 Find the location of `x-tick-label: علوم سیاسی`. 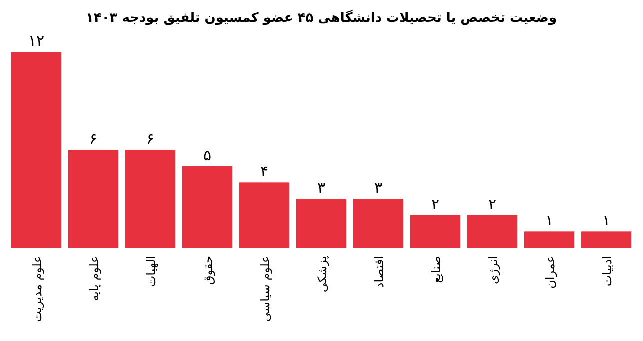

x-tick-label: علوم سیاسی is located at coordinates (265, 289).